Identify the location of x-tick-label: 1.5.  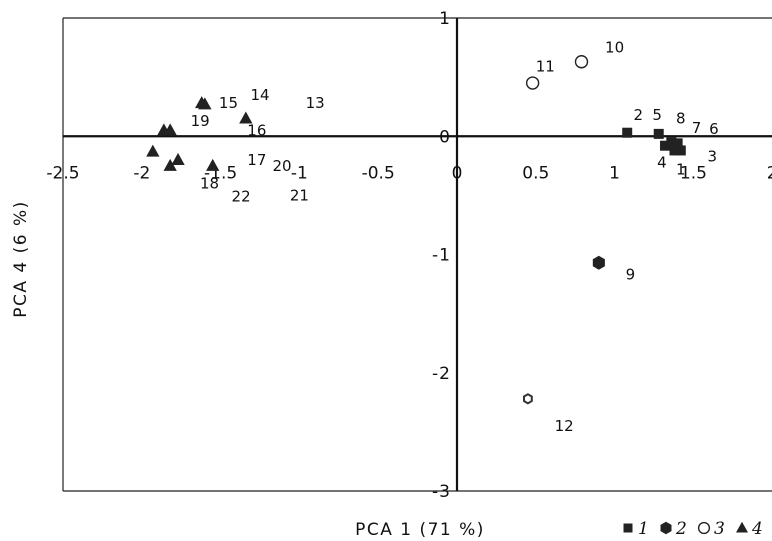
(693, 173).